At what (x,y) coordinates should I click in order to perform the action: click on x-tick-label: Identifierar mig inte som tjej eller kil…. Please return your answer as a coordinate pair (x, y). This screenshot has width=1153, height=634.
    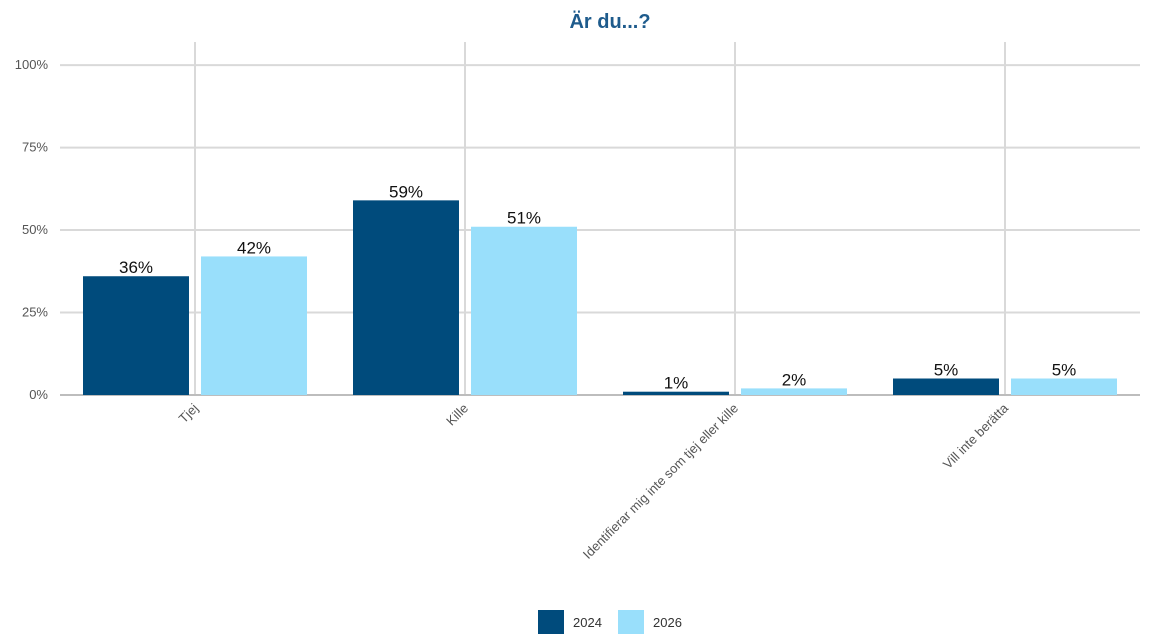
    Looking at the image, I should click on (660, 481).